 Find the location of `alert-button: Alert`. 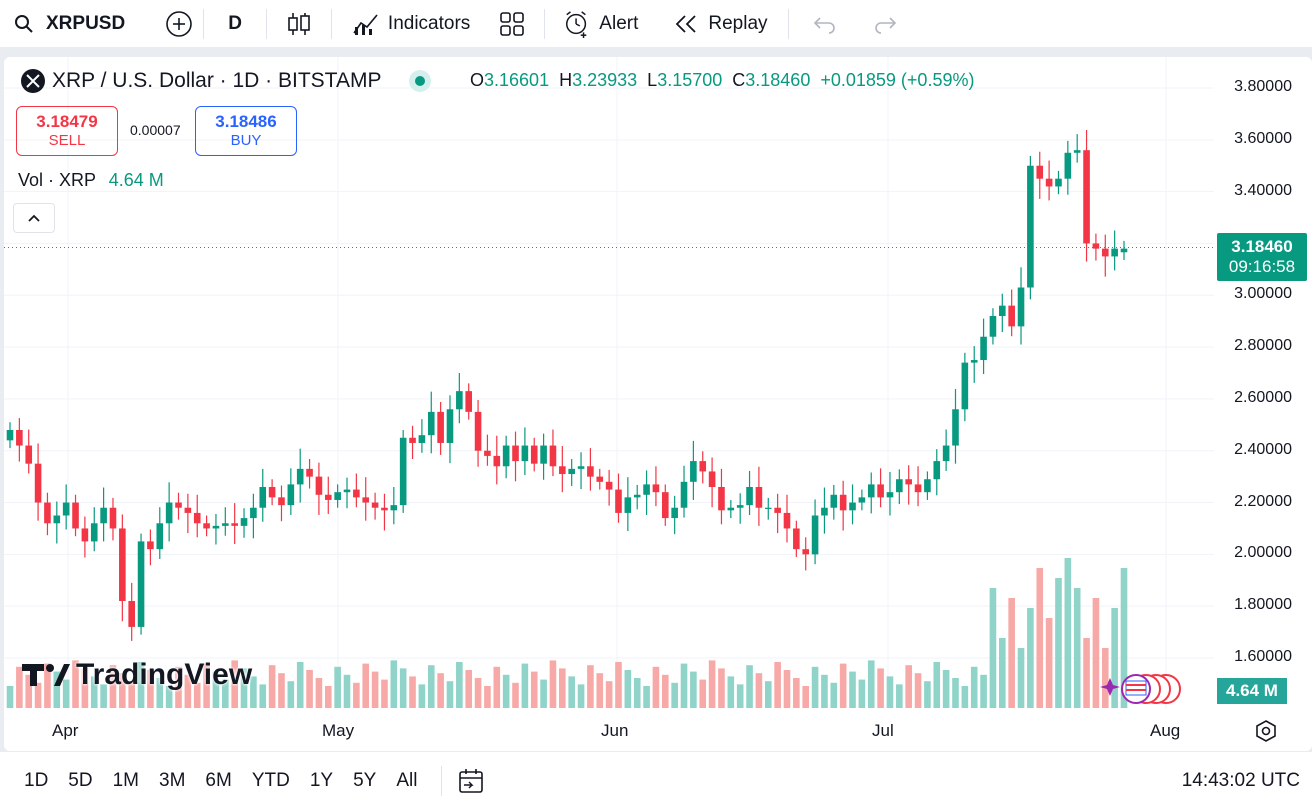

alert-button: Alert is located at coordinates (596, 23).